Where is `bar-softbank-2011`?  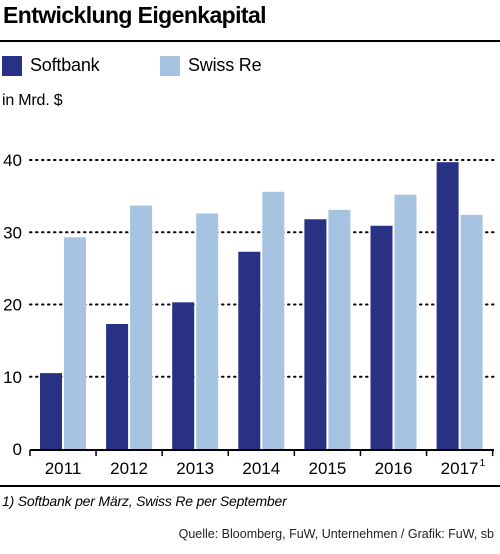
bar-softbank-2011 is located at coordinates (51, 411).